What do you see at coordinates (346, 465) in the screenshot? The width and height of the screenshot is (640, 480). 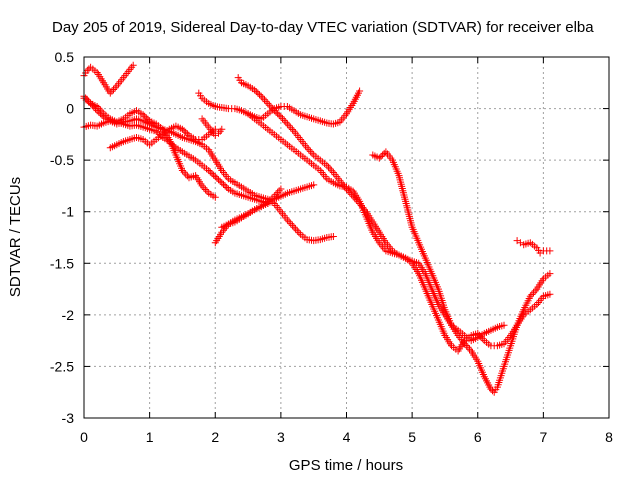 I see `x-axis-label: GPS time / hours` at bounding box center [346, 465].